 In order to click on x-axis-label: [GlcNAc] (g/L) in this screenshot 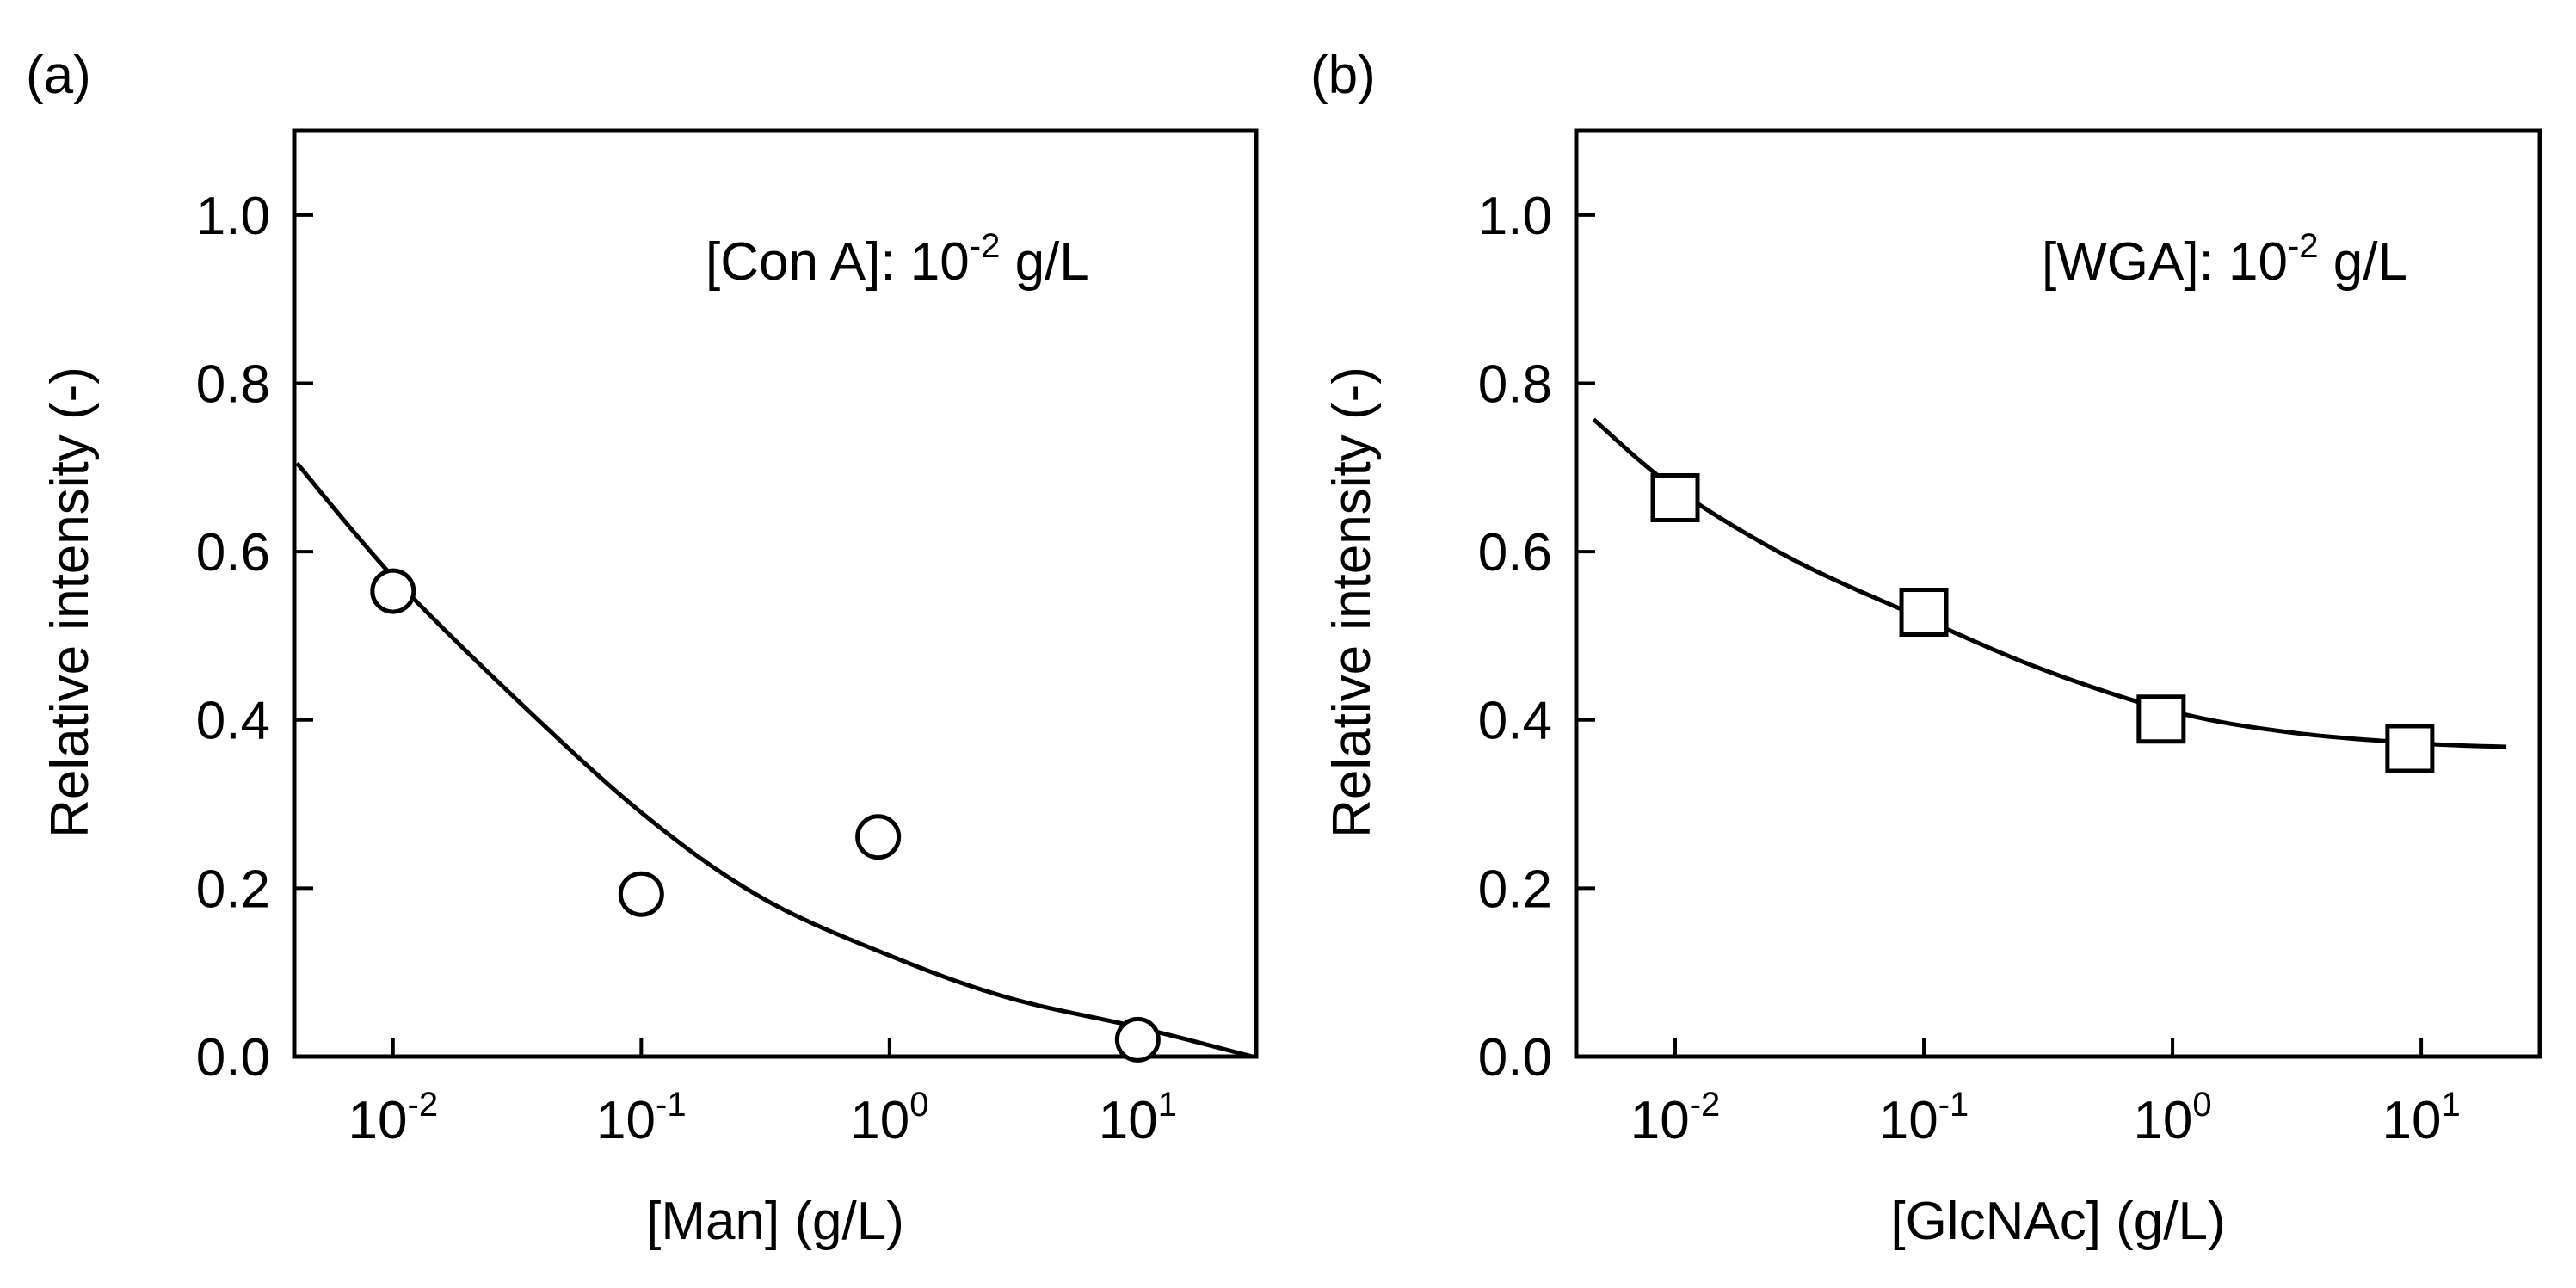, I will do `click(2058, 1222)`.